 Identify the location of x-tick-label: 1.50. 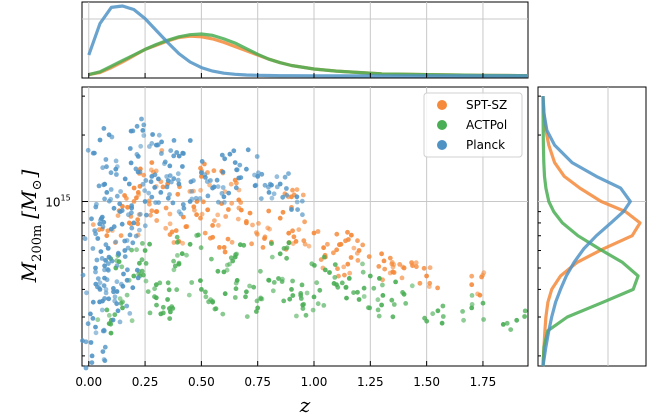
(426, 382).